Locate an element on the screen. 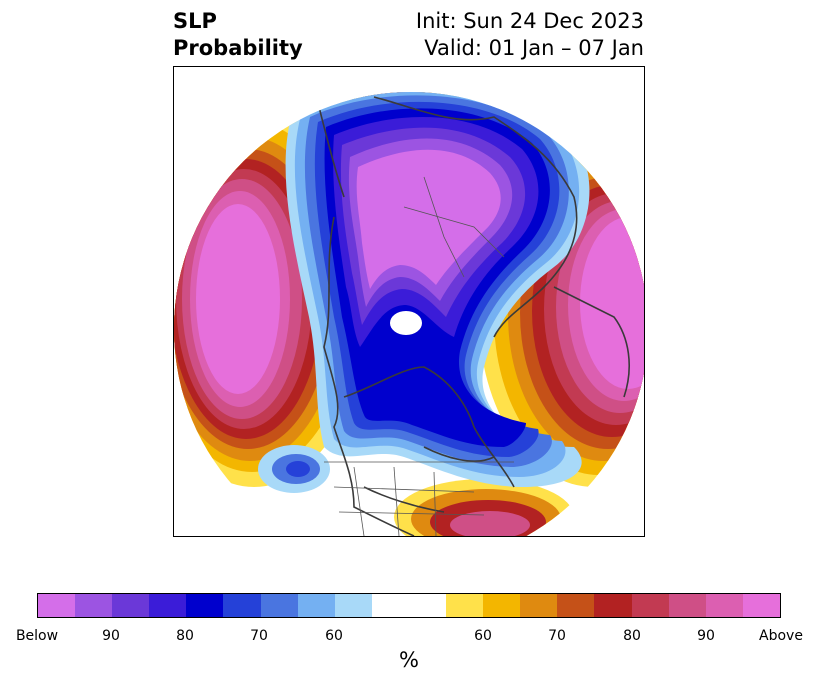 This screenshot has width=819, height=686. country-borders is located at coordinates (419, 356).